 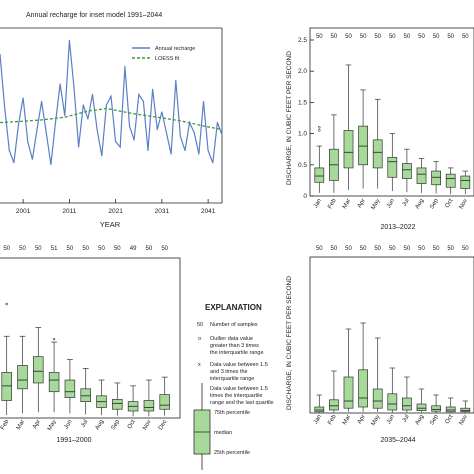 What do you see at coordinates (465, 182) in the screenshot?
I see `box-nov` at bounding box center [465, 182].